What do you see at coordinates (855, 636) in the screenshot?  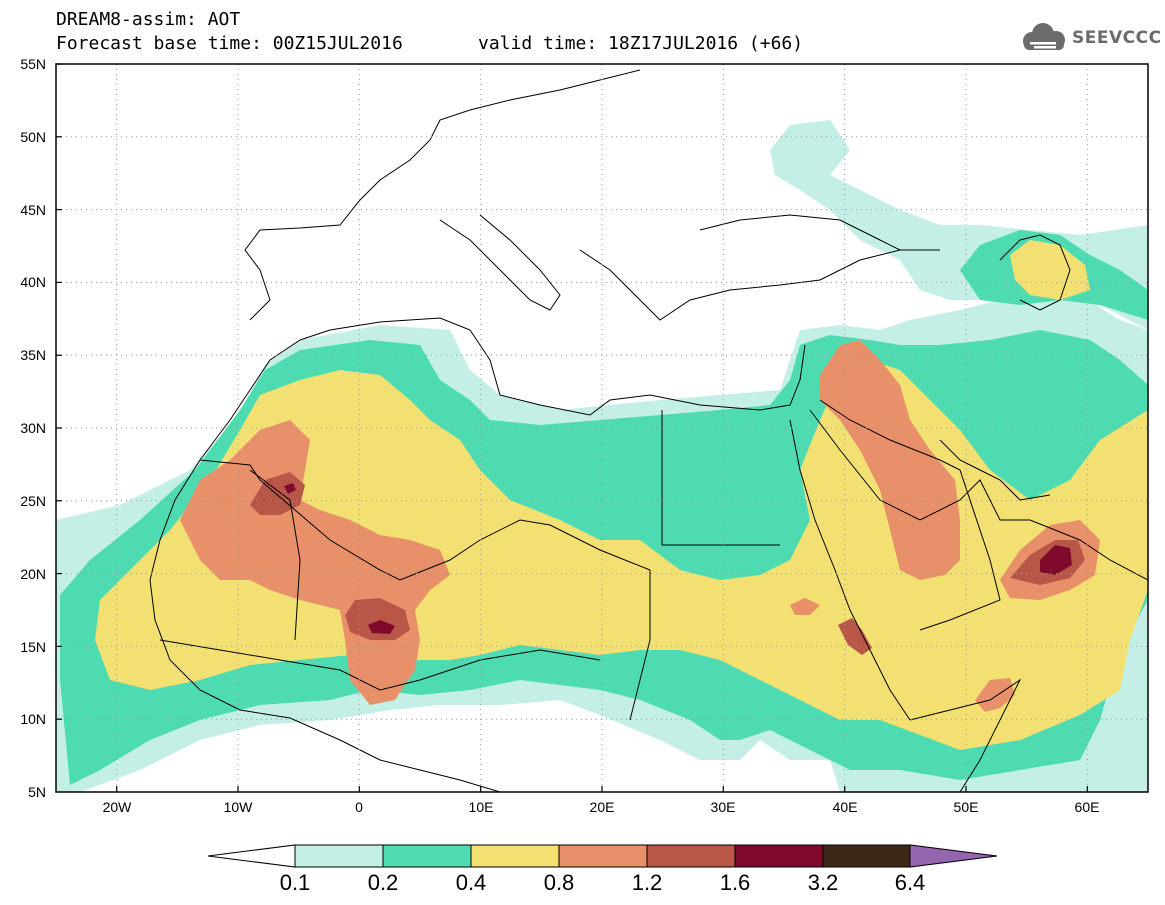 I see `aot-field-1.2-redsea` at bounding box center [855, 636].